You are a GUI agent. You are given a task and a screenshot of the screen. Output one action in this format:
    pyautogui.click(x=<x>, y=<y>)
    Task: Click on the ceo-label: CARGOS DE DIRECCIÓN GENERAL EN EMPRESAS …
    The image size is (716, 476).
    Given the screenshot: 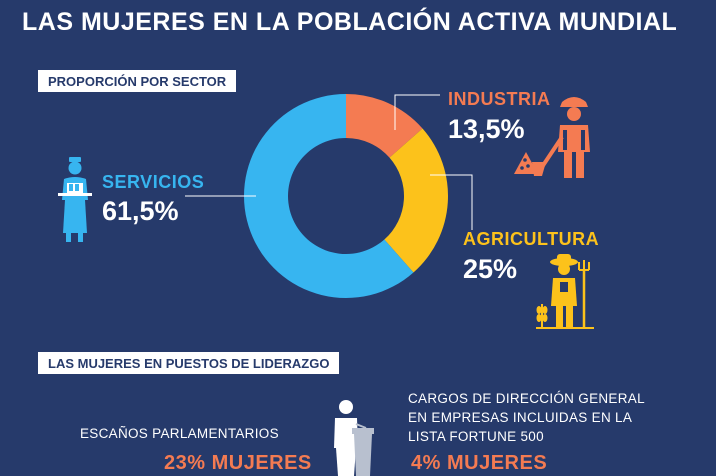 What is the action you would take?
    pyautogui.click(x=526, y=417)
    